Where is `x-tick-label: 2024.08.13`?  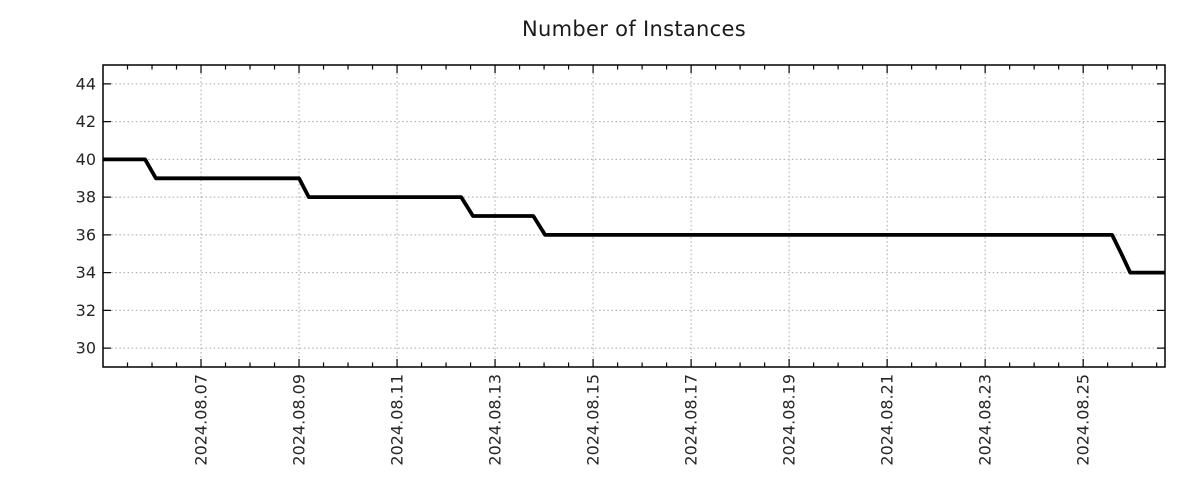 x-tick-label: 2024.08.13 is located at coordinates (495, 420).